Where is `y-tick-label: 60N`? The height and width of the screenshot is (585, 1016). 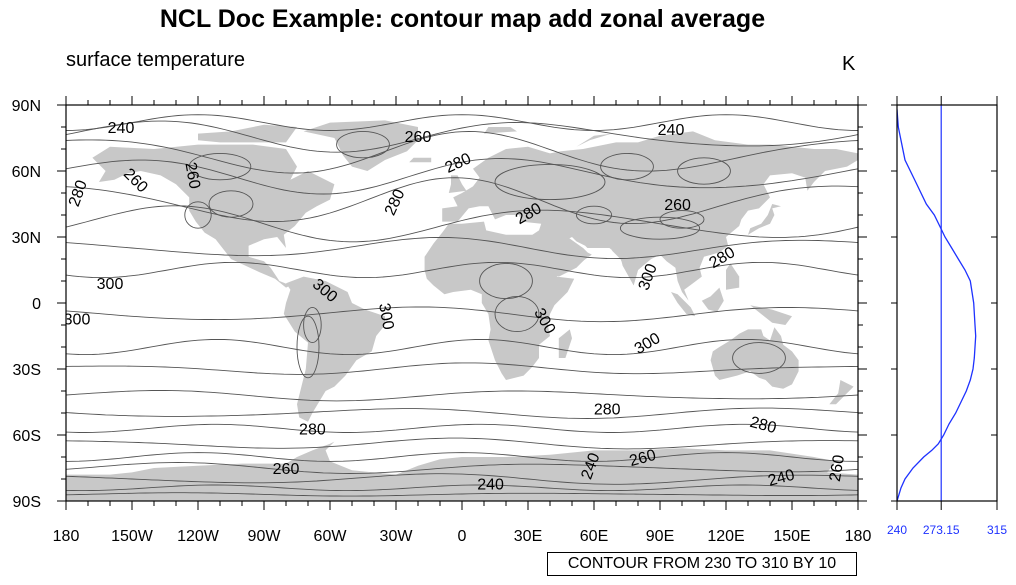
y-tick-label: 60N is located at coordinates (26, 172).